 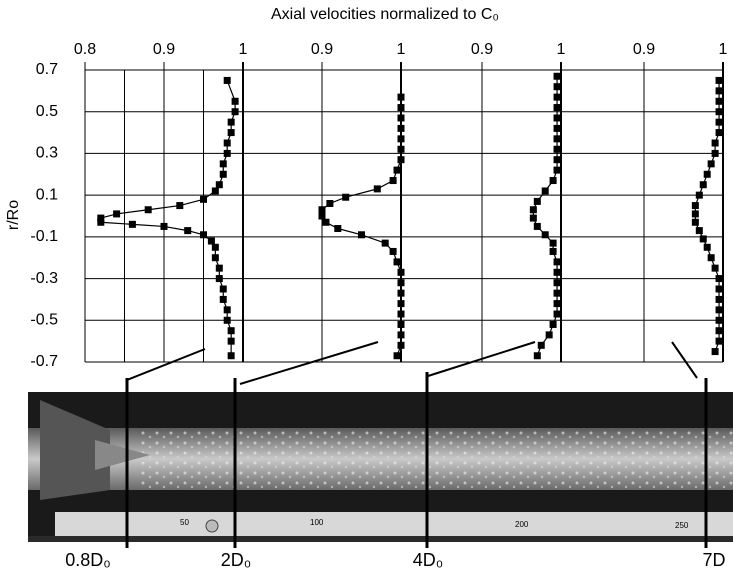 I want to click on y-tick-label: 0.1, so click(x=47, y=194).